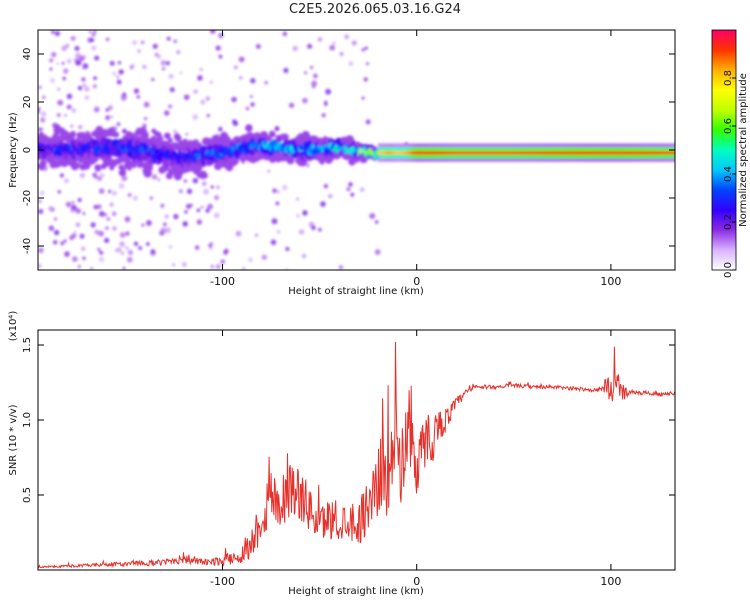 The width and height of the screenshot is (750, 600). I want to click on snr-y-tick-label: 1.5, so click(27, 345).